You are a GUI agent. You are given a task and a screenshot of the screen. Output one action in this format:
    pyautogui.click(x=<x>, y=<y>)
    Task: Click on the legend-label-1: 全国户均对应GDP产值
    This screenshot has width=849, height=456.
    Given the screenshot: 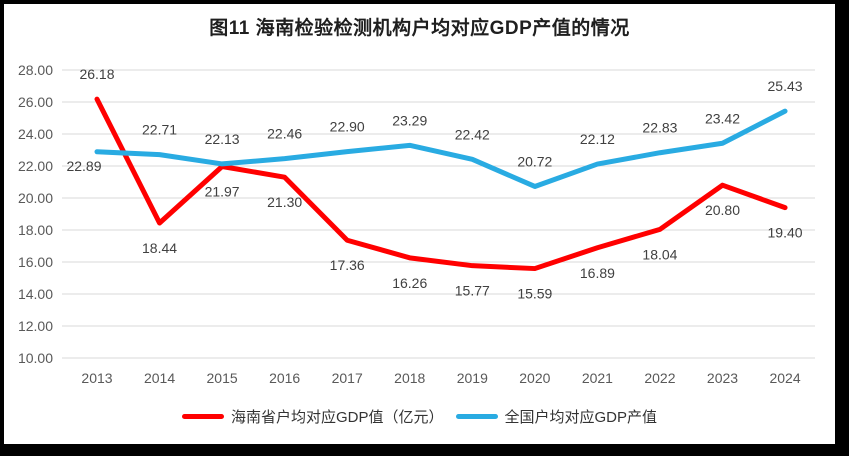 What is the action you would take?
    pyautogui.click(x=581, y=417)
    